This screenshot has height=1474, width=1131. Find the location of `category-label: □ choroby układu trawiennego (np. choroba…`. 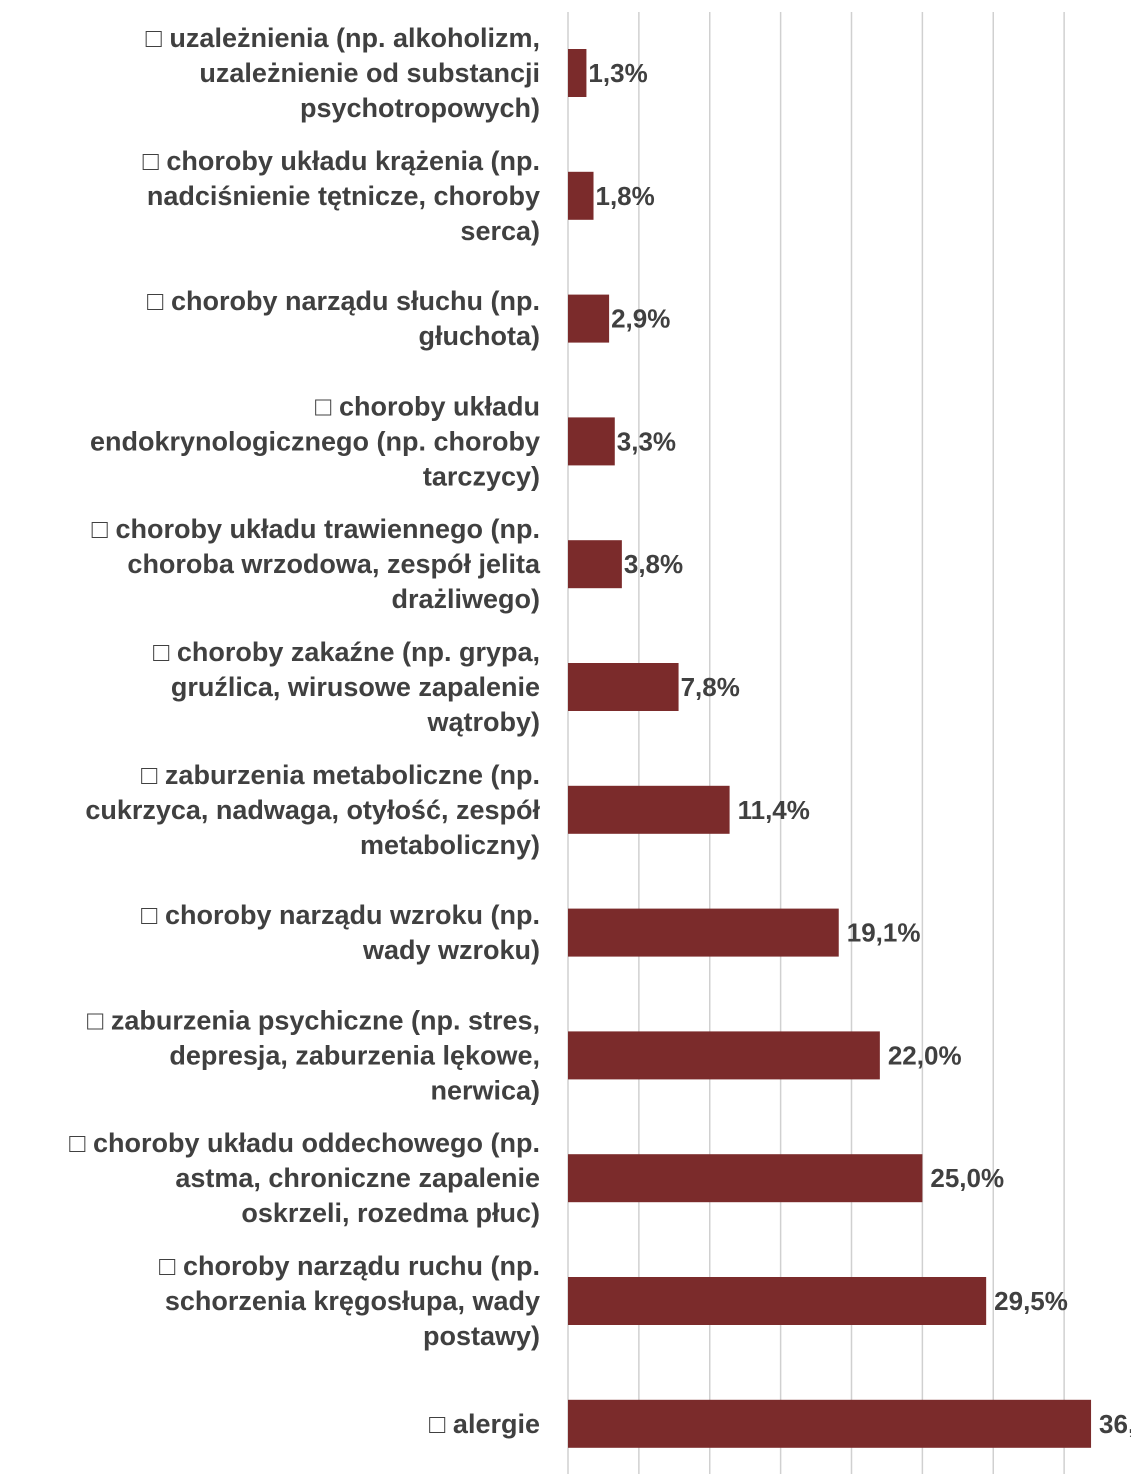

category-label: □ choroby układu trawiennego (np. choroba… is located at coordinates (316, 564).